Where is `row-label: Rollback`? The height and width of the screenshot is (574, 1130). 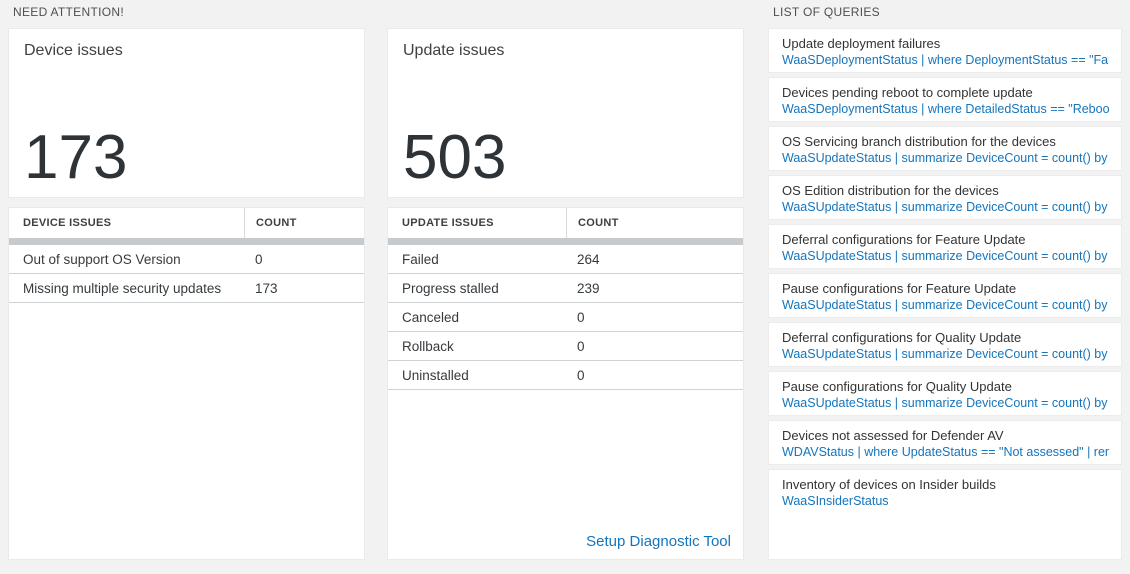 row-label: Rollback is located at coordinates (428, 346).